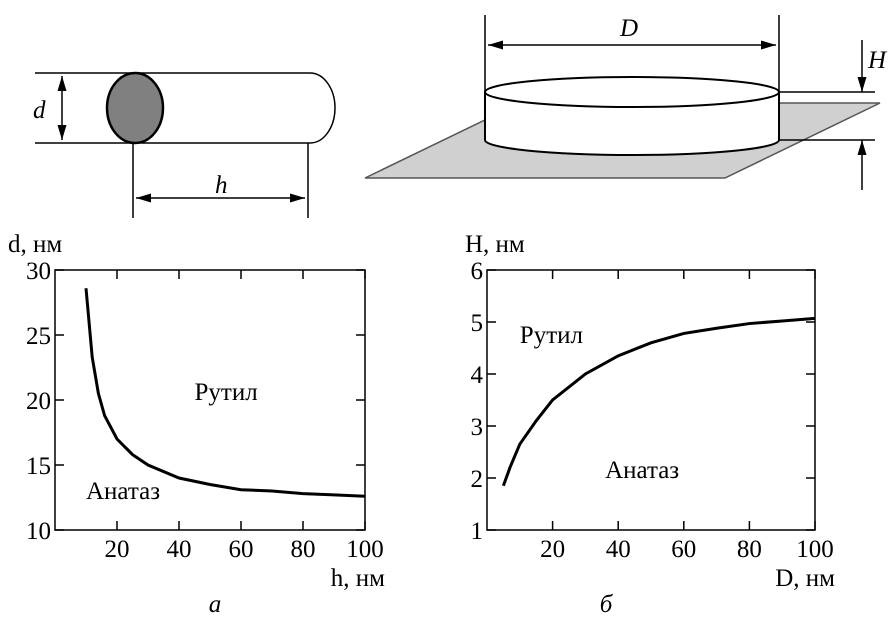 This screenshot has height=617, width=893. Describe the element at coordinates (628, 28) in the screenshot. I see `disk-diameter-label: D` at that location.